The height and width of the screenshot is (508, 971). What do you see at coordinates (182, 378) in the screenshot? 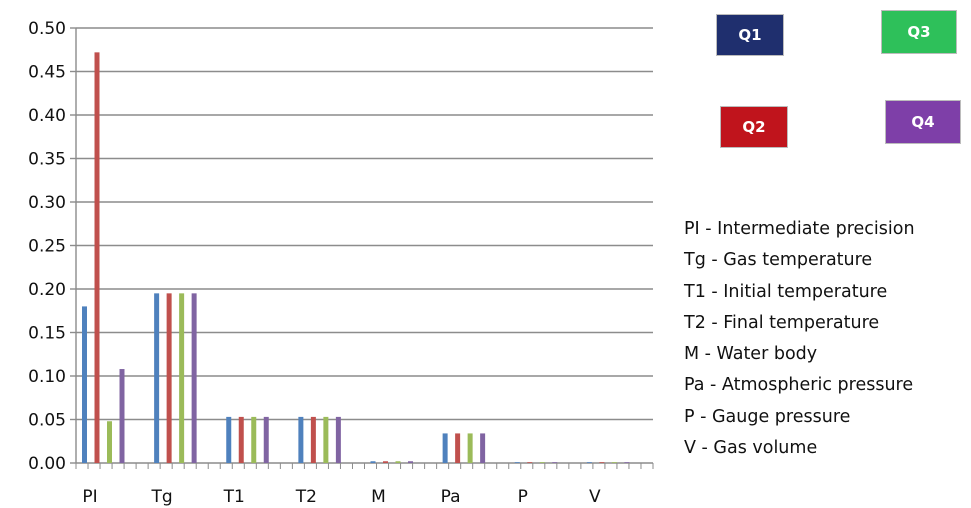
I see `bar-q3-tg` at bounding box center [182, 378].